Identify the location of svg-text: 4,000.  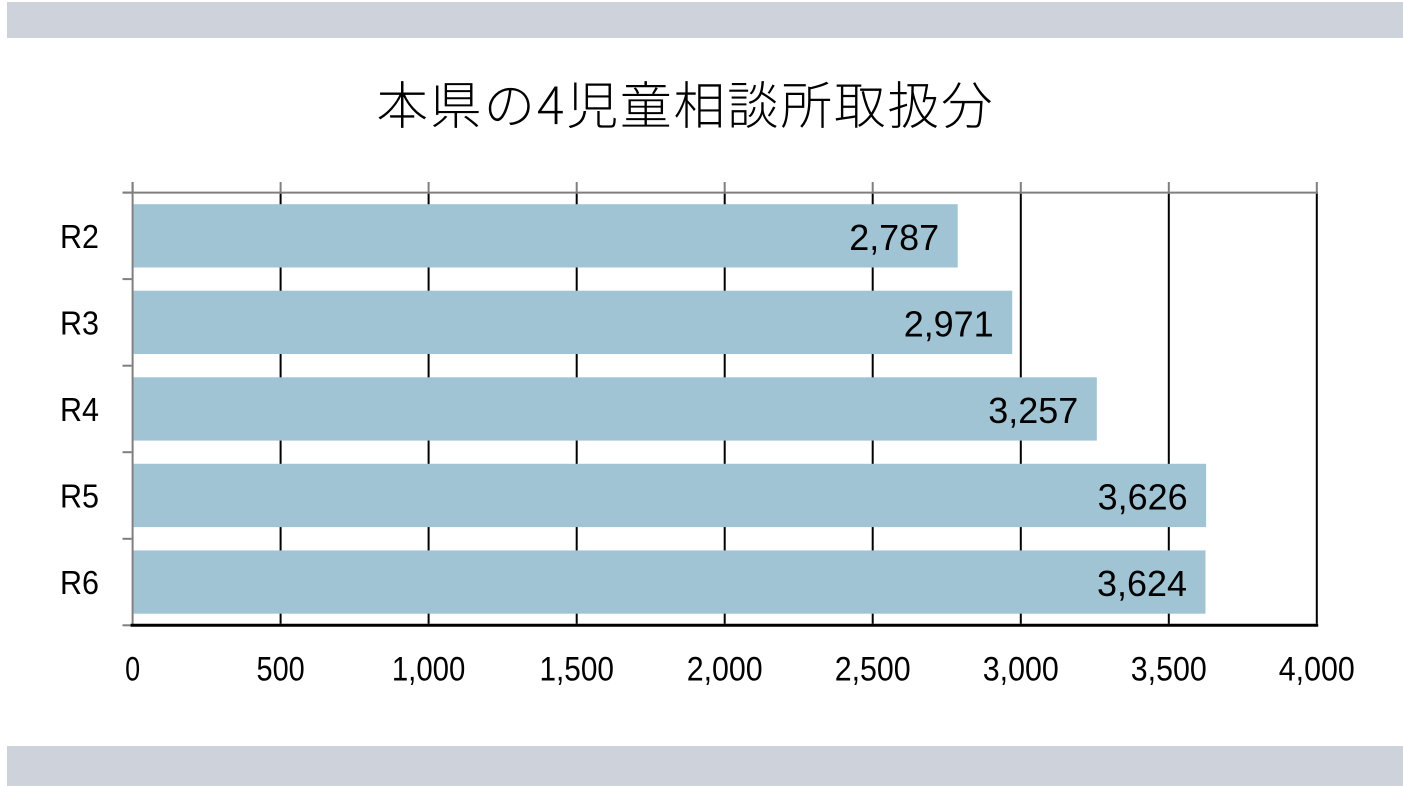
(1317, 670).